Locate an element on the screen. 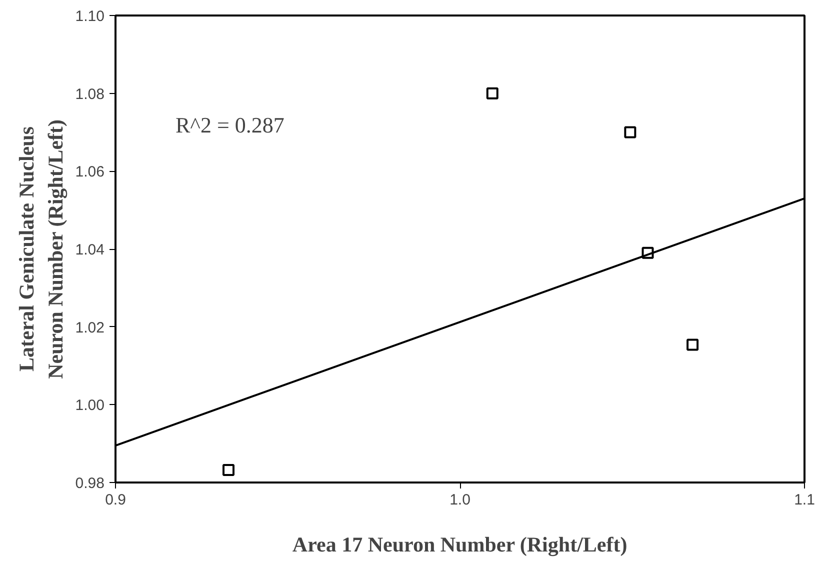 The height and width of the screenshot is (582, 829). annotation: R^2 = 0.287 is located at coordinates (230, 125).